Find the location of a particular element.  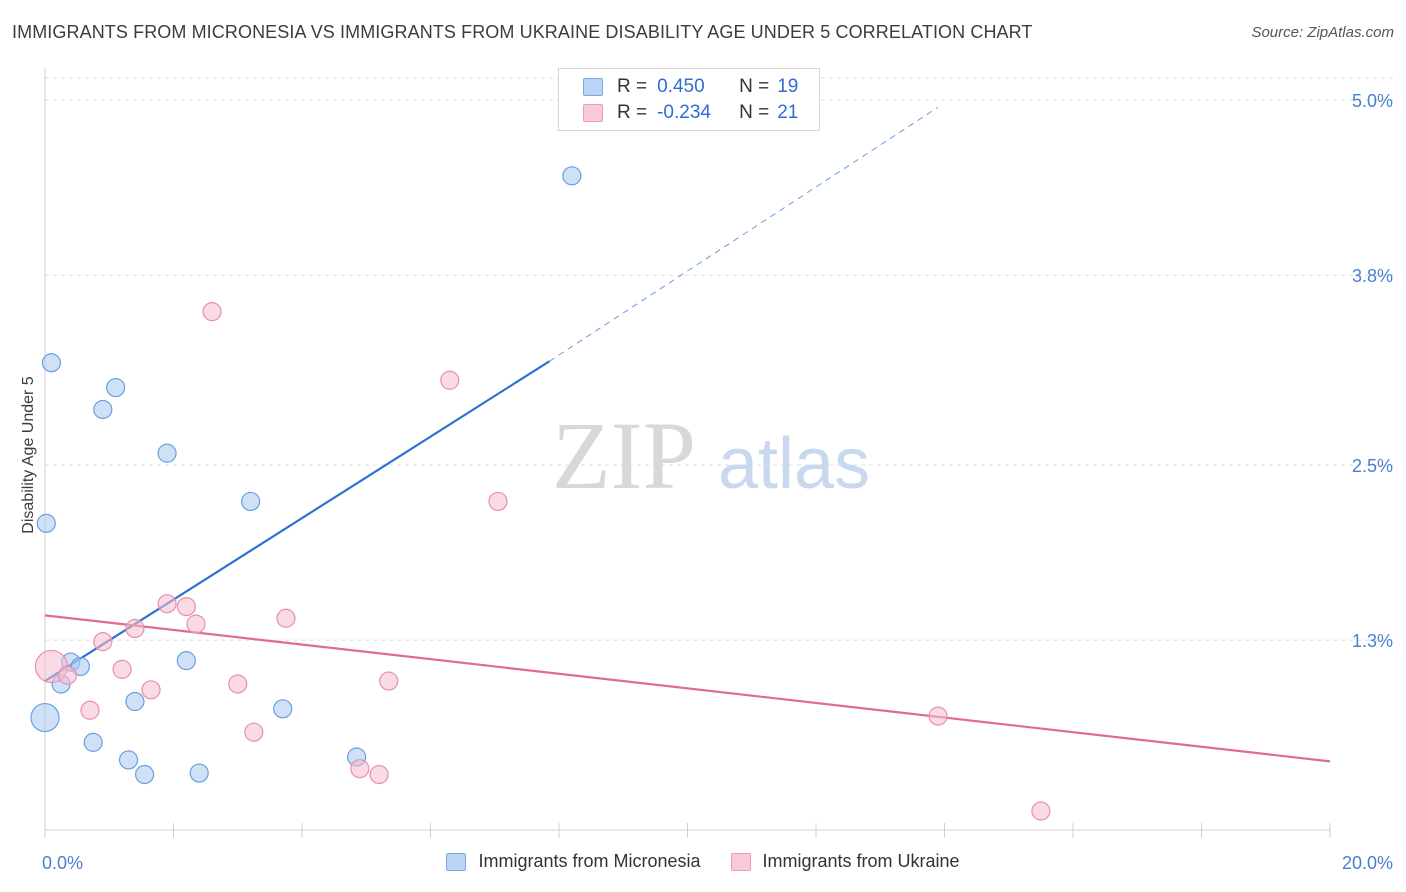

legend-row-micronesia: R = 0.450 N = 19 is located at coordinates (690, 87).